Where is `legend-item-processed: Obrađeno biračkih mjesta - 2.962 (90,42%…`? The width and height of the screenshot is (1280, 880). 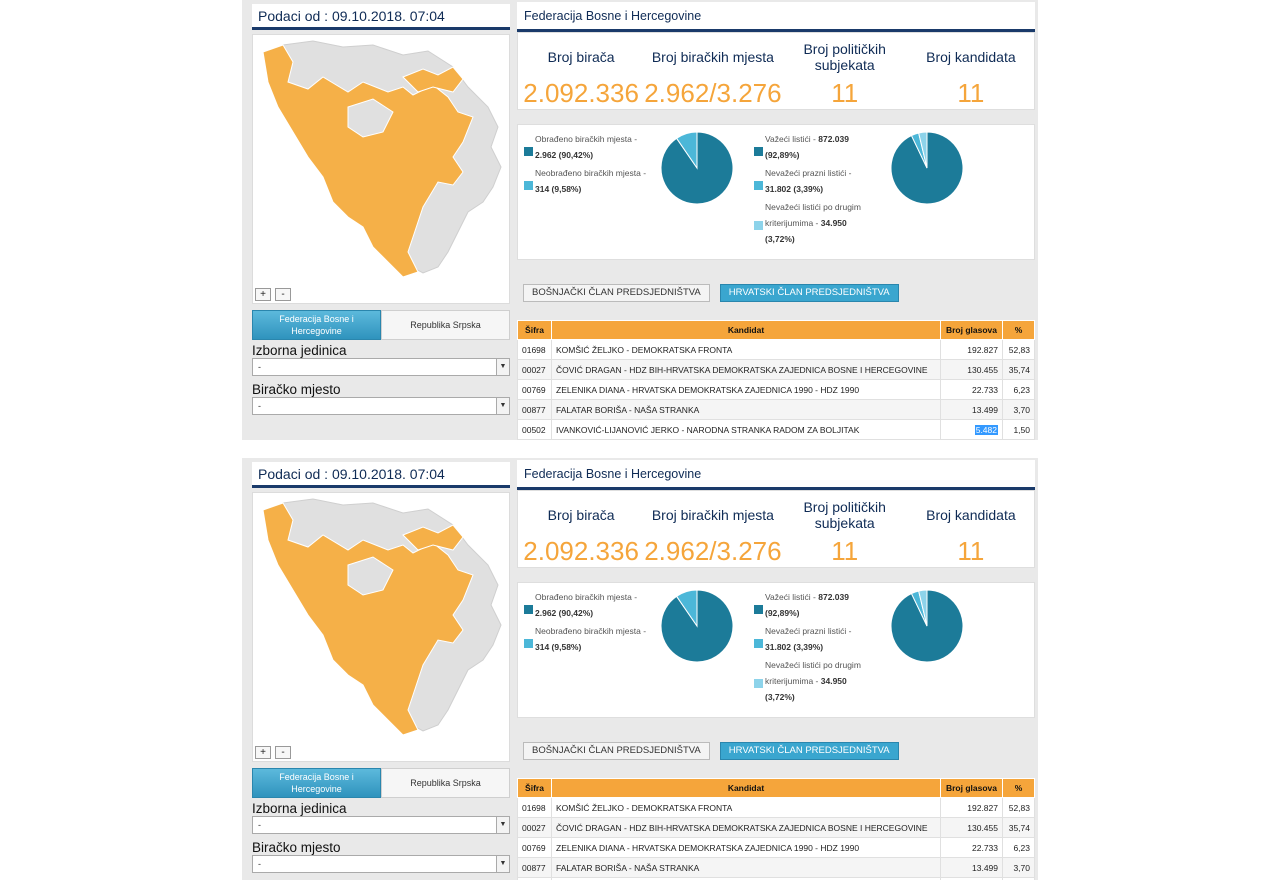 legend-item-processed: Obrađeno biračkih mjesta - 2.962 (90,42%… is located at coordinates (586, 147).